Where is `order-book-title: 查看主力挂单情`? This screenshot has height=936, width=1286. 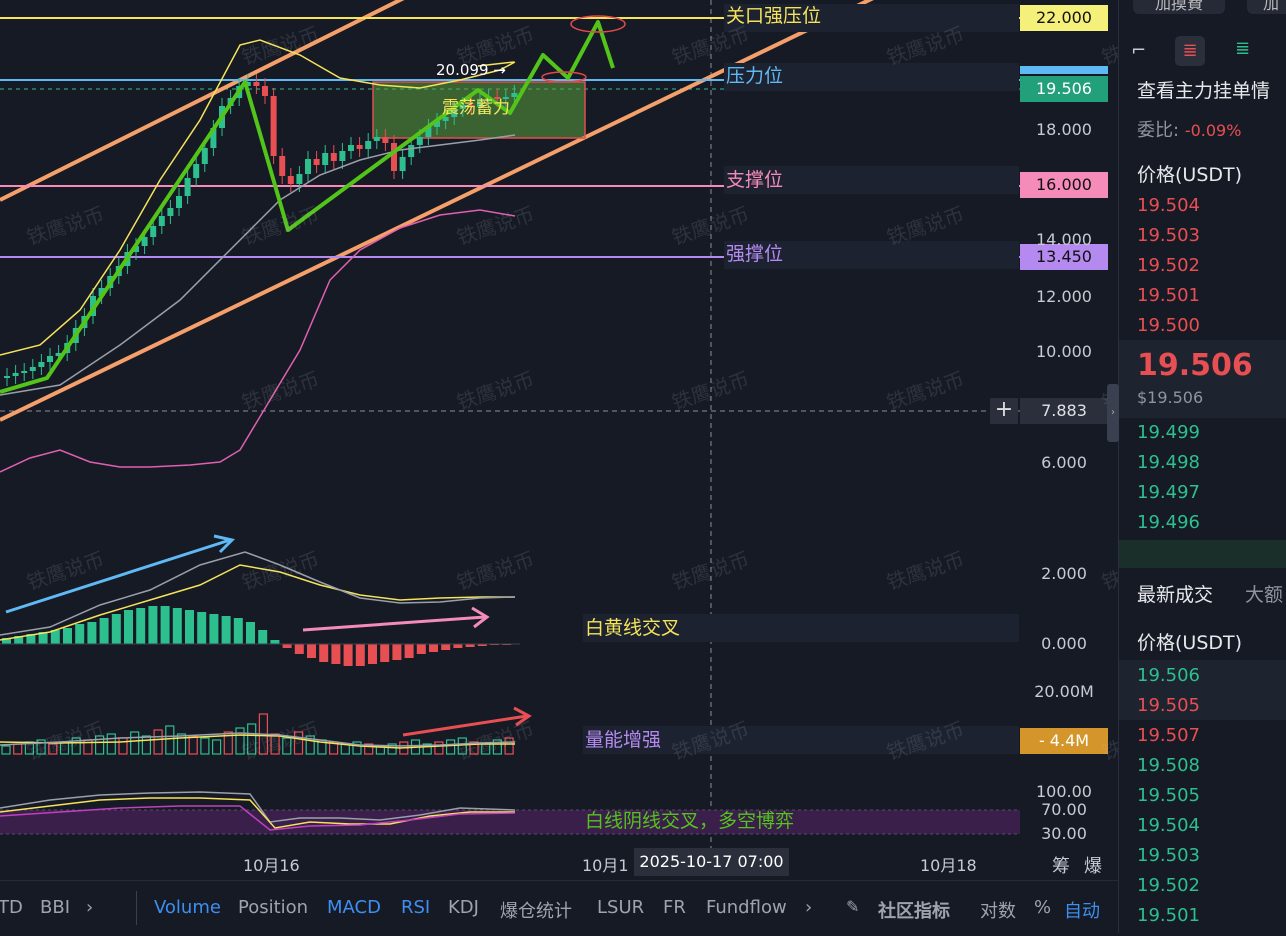 order-book-title: 查看主力挂单情 is located at coordinates (1204, 91).